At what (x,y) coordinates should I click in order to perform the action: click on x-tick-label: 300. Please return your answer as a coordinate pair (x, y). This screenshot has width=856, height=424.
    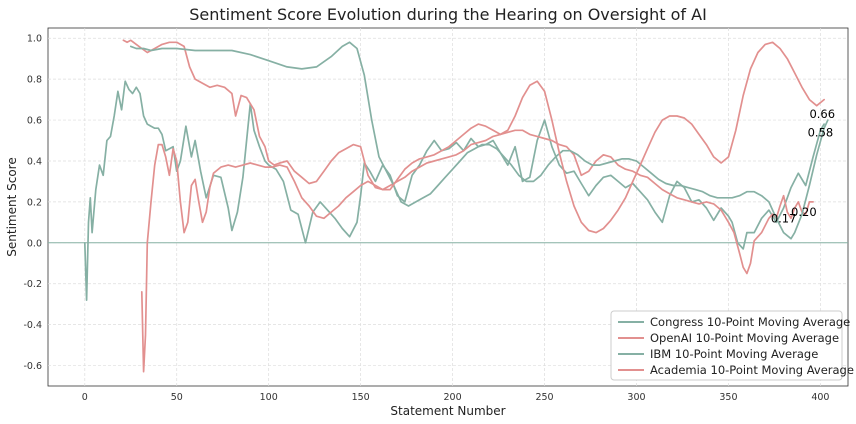
    Looking at the image, I should click on (636, 397).